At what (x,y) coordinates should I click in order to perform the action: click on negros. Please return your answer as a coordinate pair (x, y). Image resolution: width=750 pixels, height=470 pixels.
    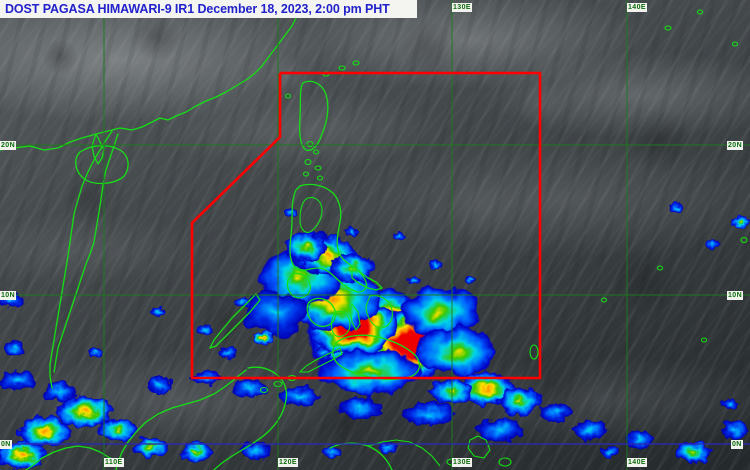
    Looking at the image, I should click on (340, 324).